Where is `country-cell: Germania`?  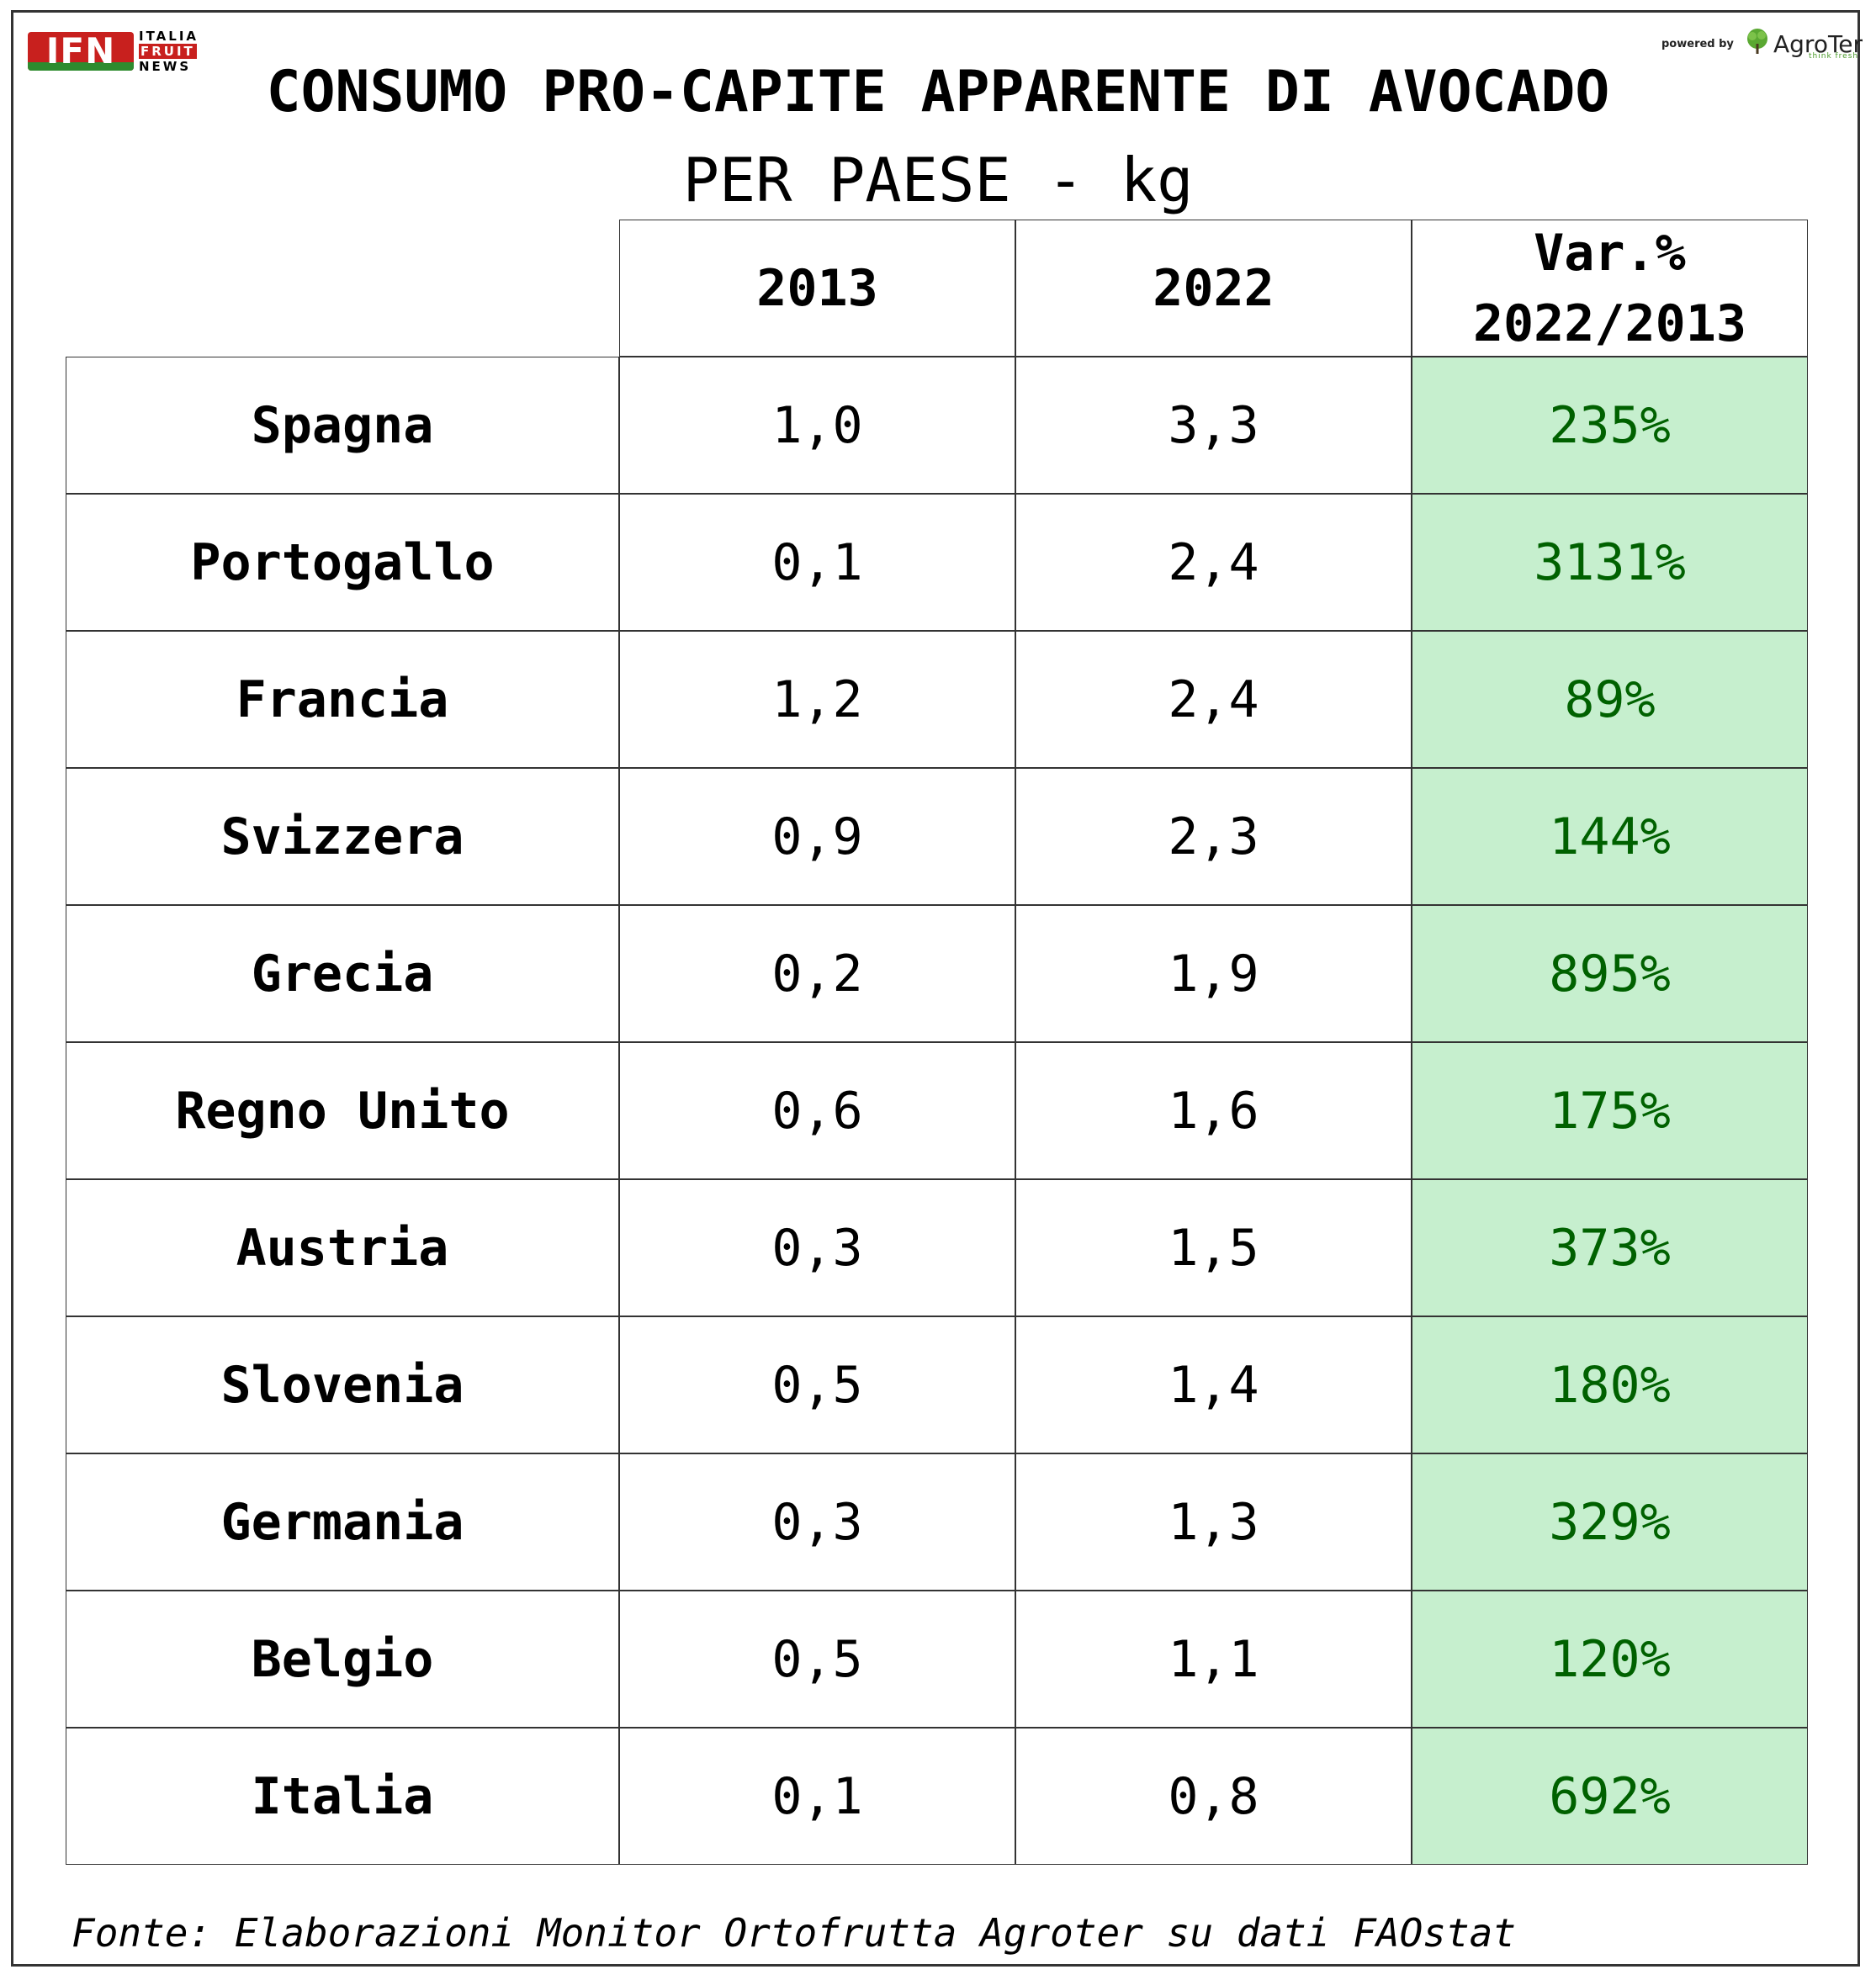 country-cell: Germania is located at coordinates (342, 1522).